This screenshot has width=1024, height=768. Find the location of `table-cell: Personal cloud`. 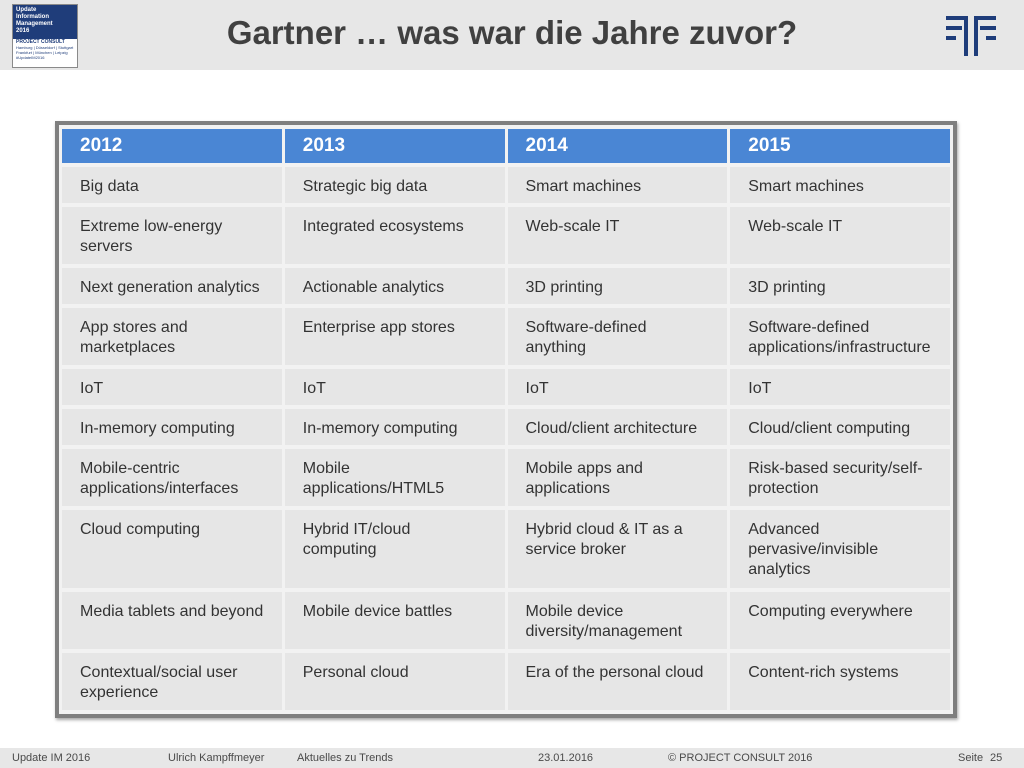

table-cell: Personal cloud is located at coordinates (394, 681).